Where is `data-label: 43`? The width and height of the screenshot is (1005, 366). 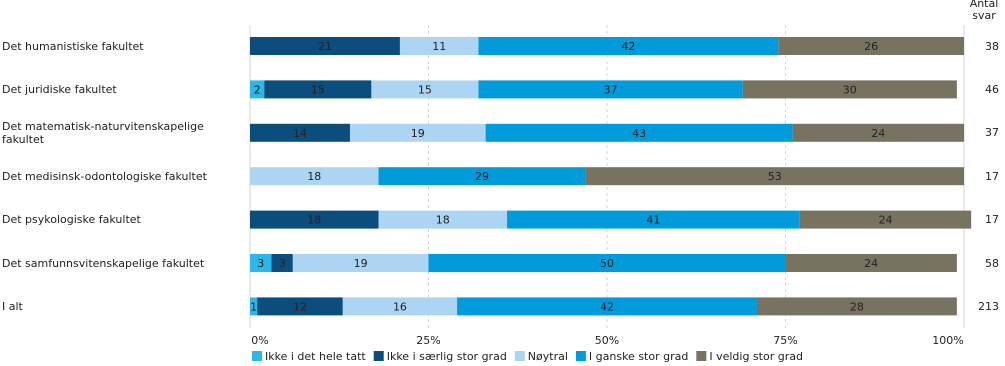 data-label: 43 is located at coordinates (639, 133).